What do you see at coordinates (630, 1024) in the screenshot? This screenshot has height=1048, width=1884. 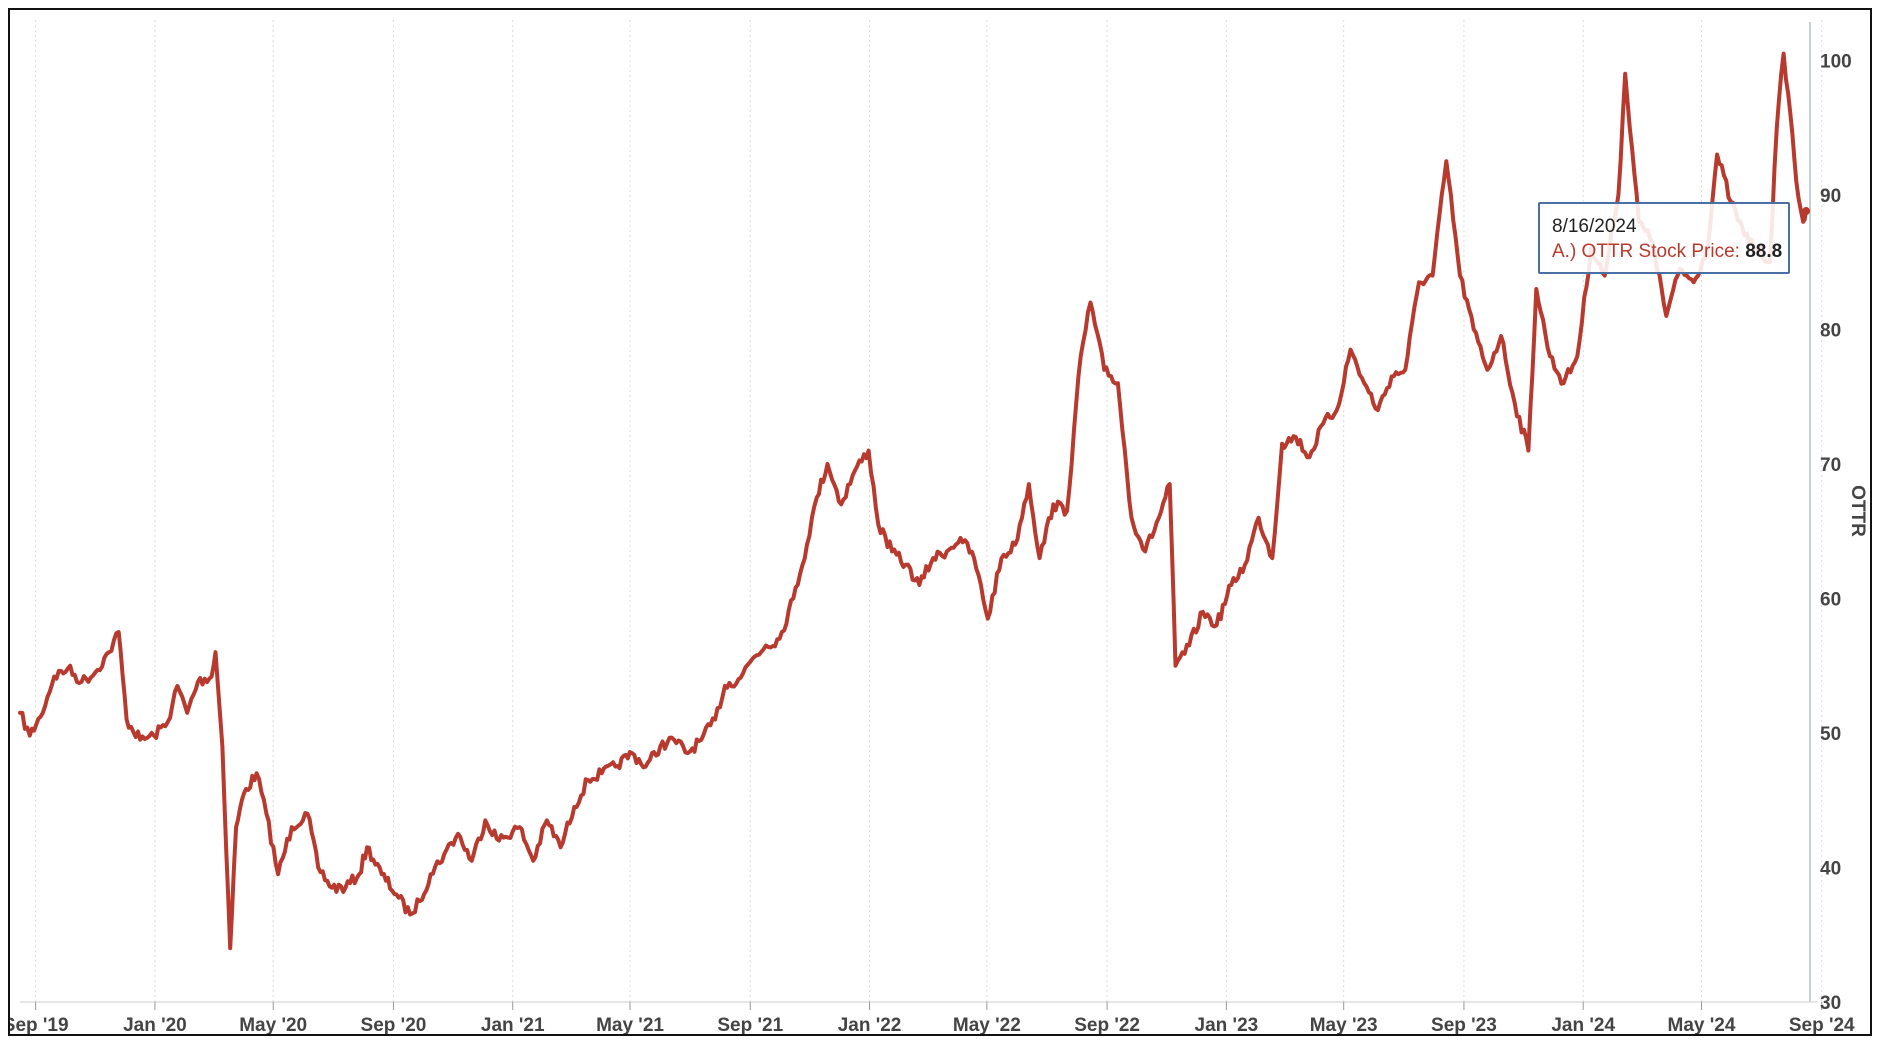 I see `x-tick-label: May '21` at bounding box center [630, 1024].